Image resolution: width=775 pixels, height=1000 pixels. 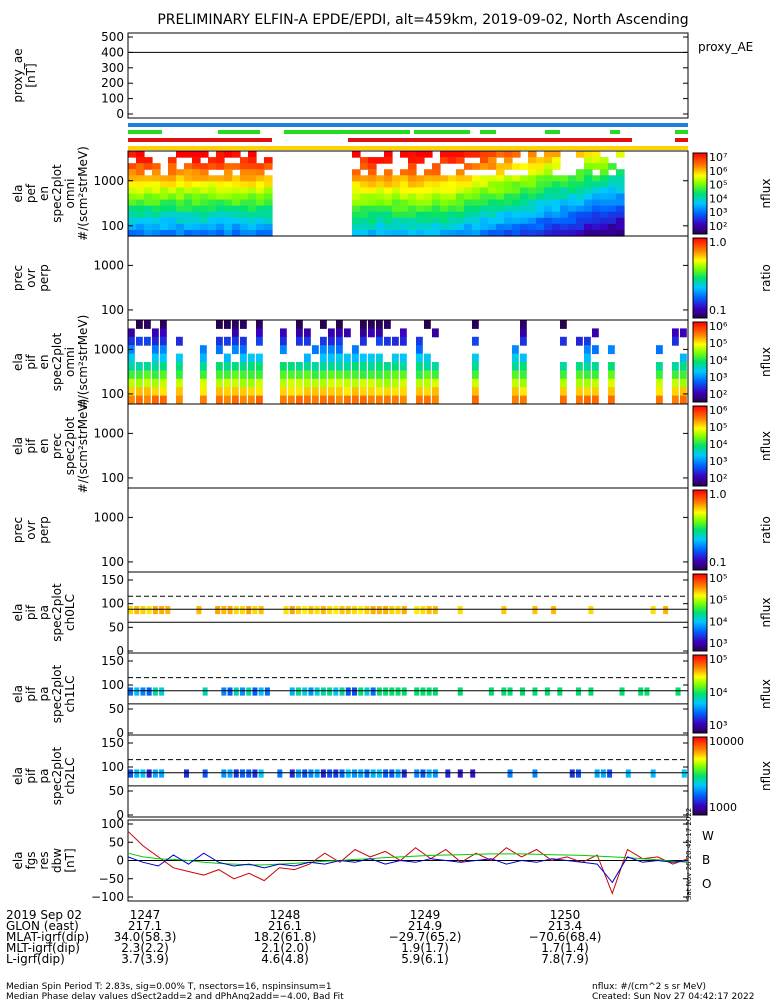 What do you see at coordinates (408, 859) in the screenshot?
I see `fgs-series-B` at bounding box center [408, 859].